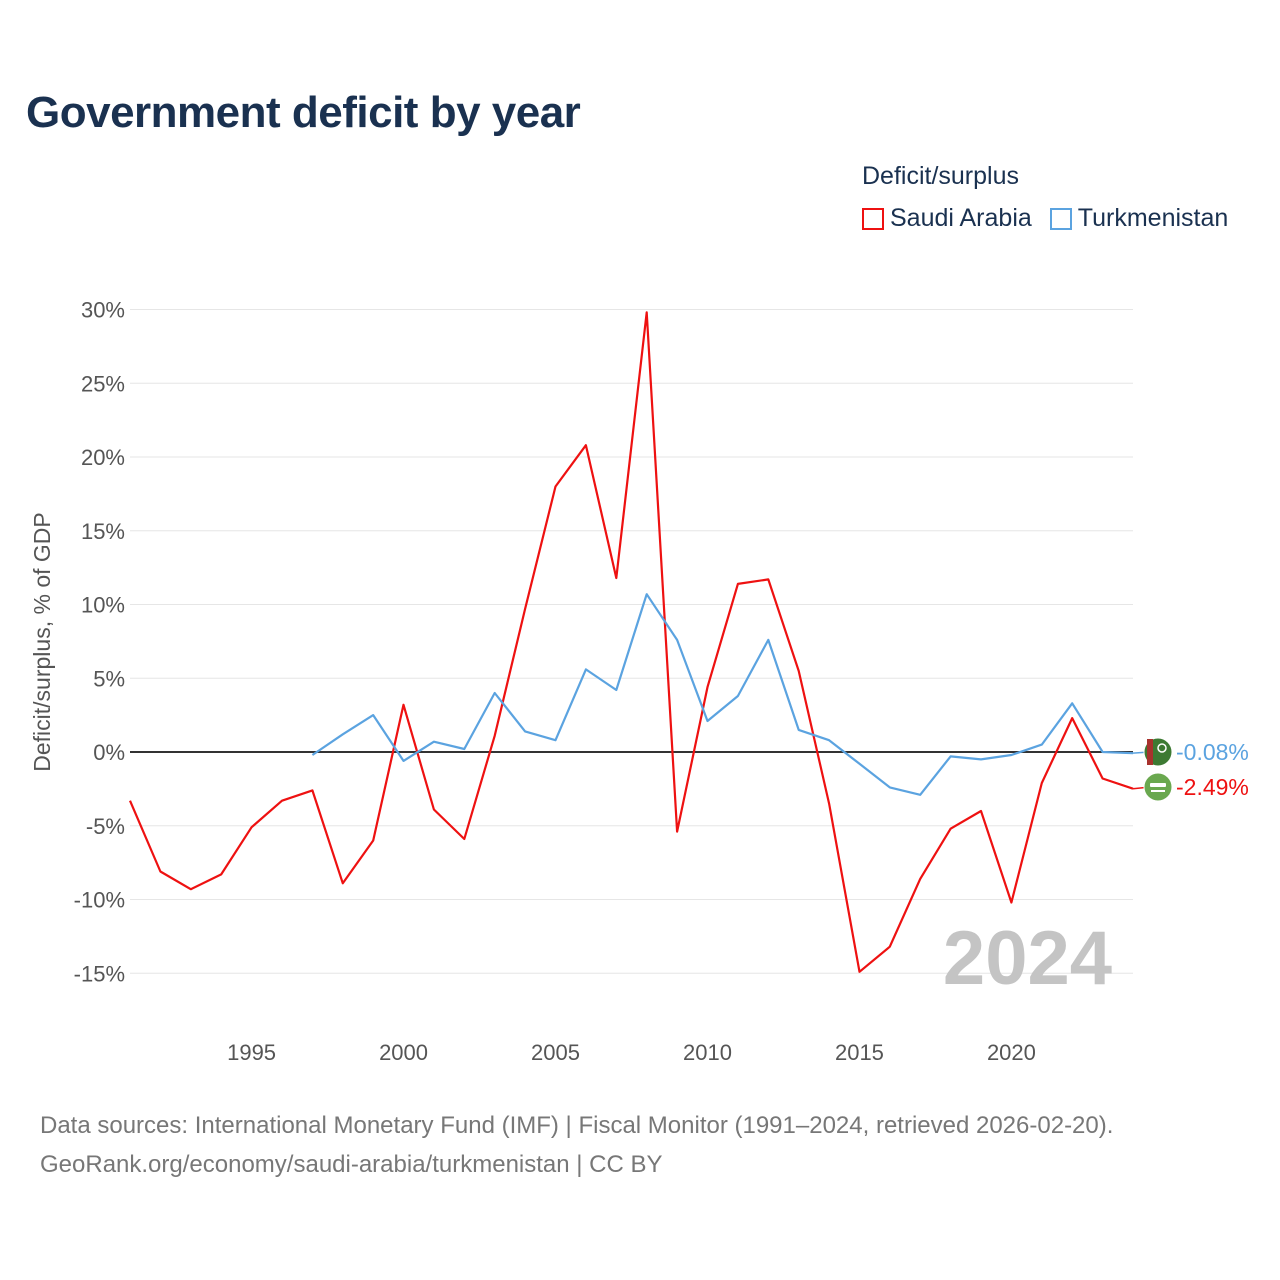  Describe the element at coordinates (103, 531) in the screenshot. I see `y-tick-label: 15%` at that location.